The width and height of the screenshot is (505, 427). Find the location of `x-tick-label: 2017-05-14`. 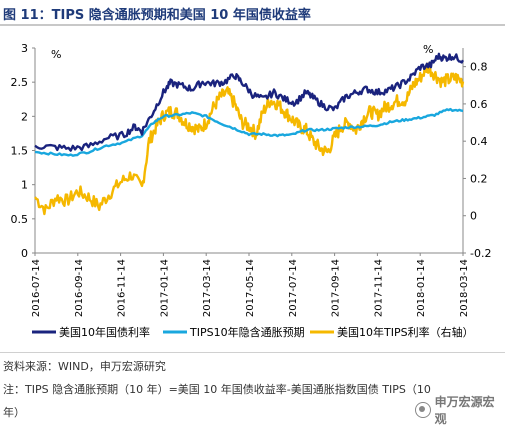

x-tick-label: 2017-05-14 is located at coordinates (250, 288).